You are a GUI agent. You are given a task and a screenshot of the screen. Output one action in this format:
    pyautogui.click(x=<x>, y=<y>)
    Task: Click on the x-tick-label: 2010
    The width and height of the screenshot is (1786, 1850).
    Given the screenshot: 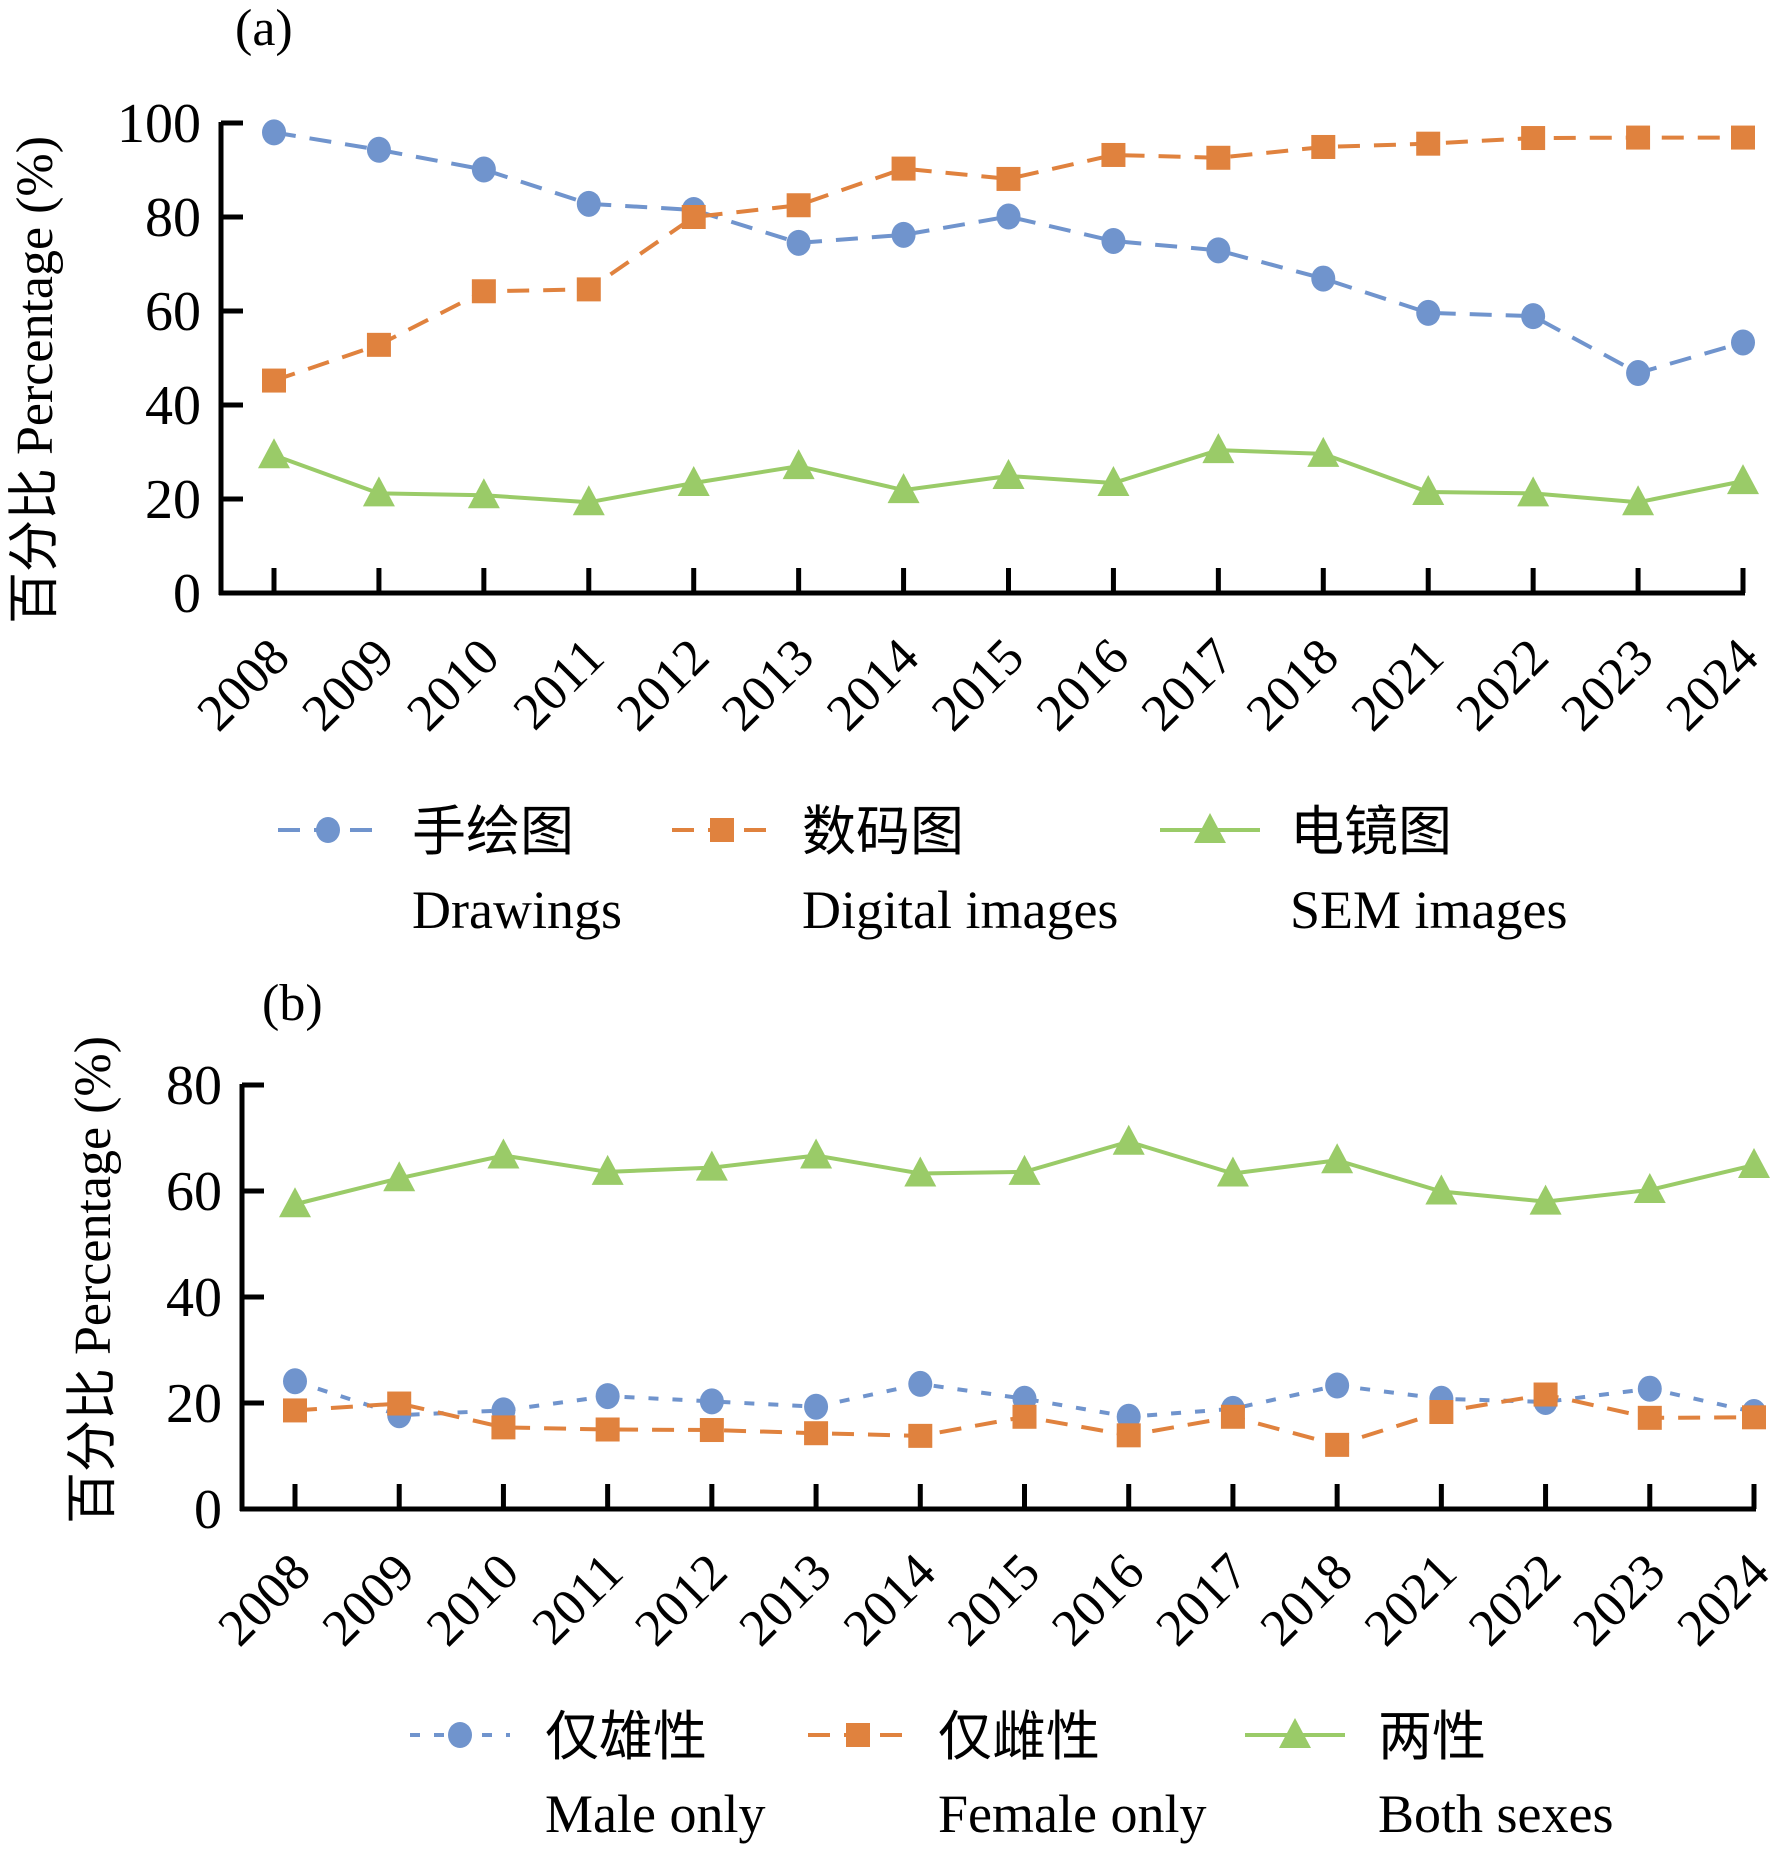 What is the action you would take?
    pyautogui.click(x=453, y=685)
    